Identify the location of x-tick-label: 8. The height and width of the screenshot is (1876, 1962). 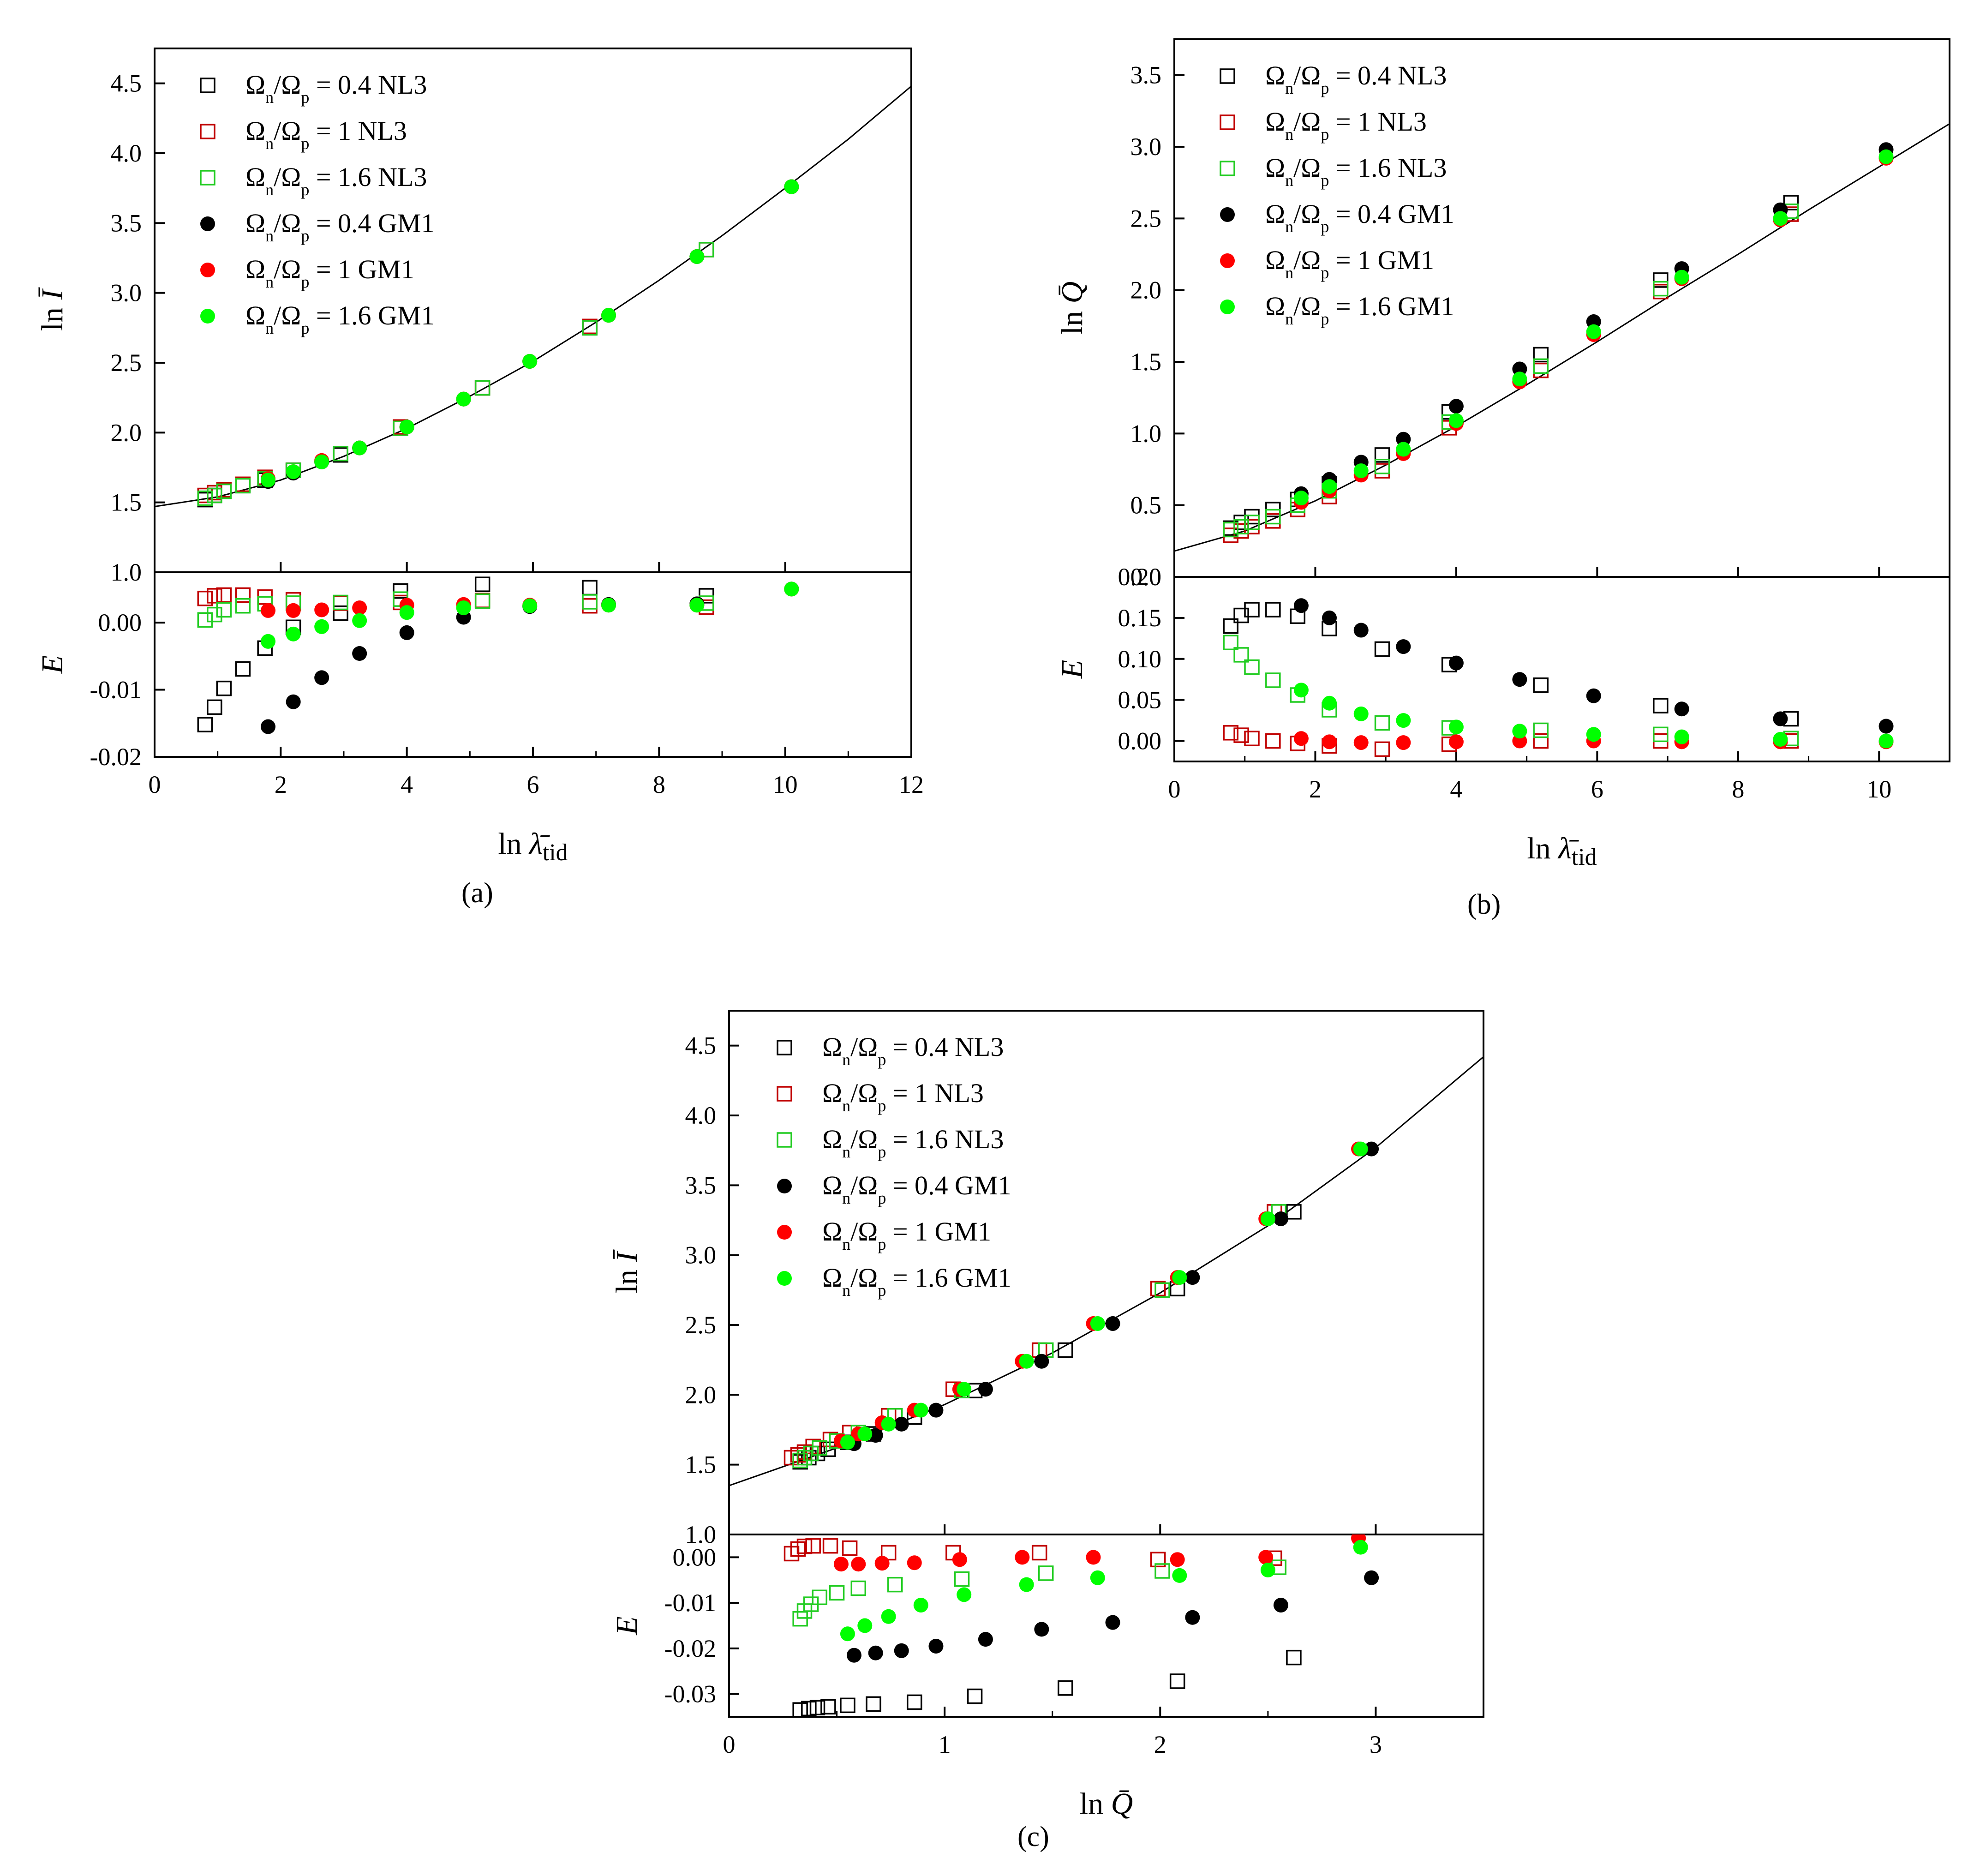
(659, 784).